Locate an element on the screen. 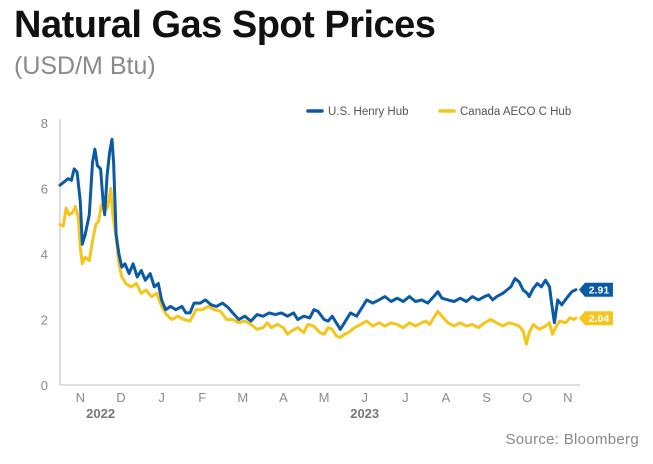  end-label-marker-aeco-c-hub is located at coordinates (595, 318).